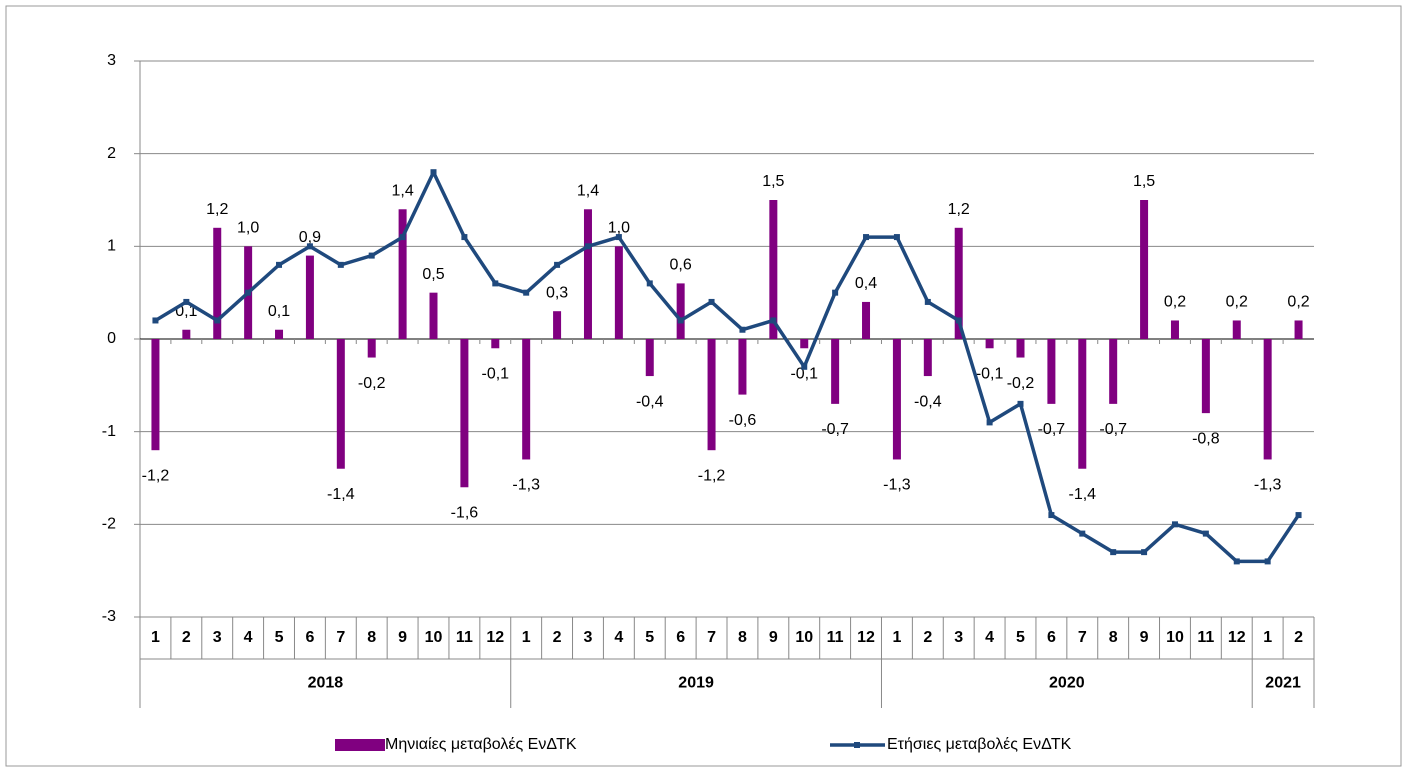  I want to click on y-tick-label: 0, so click(111, 338).